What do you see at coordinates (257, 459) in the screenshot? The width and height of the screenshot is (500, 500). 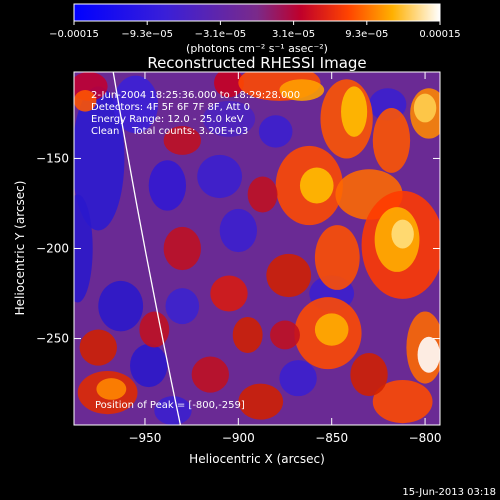 I see `x-axis-label: Heliocentric X (arcsec)` at bounding box center [257, 459].